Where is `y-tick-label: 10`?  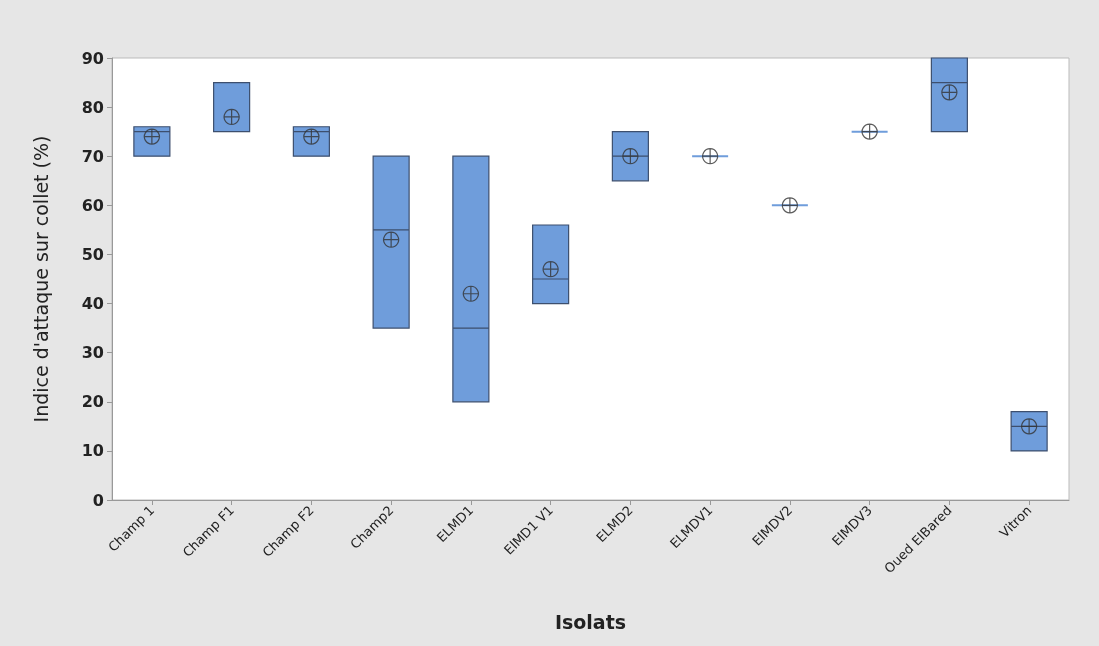 y-tick-label: 10 is located at coordinates (92, 451).